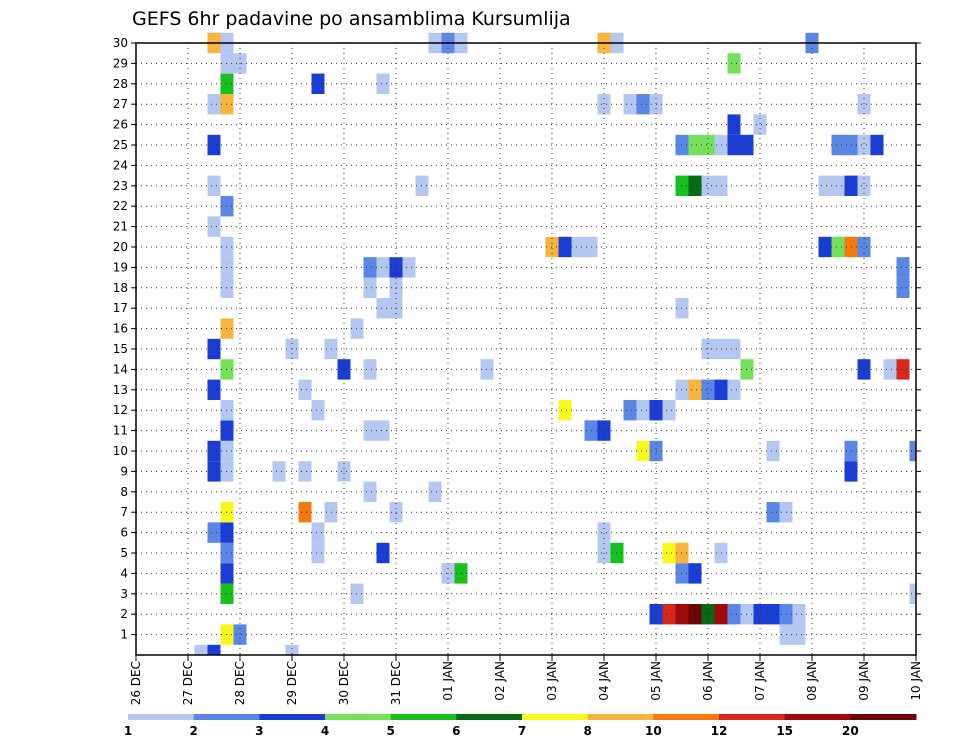  What do you see at coordinates (124, 614) in the screenshot?
I see `y-tick-label: 2` at bounding box center [124, 614].